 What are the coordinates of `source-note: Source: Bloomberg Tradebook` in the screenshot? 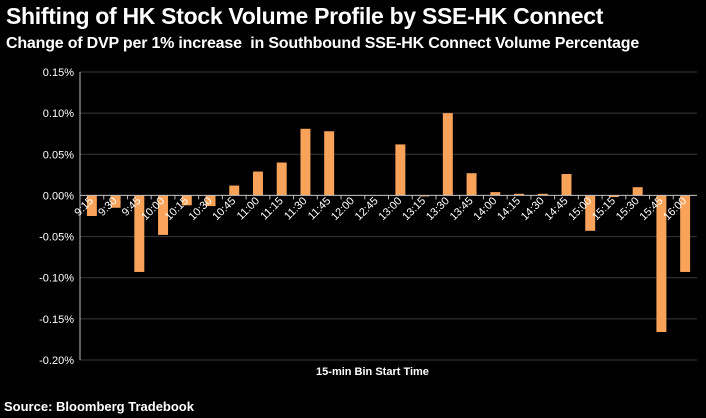 It's located at (99, 406).